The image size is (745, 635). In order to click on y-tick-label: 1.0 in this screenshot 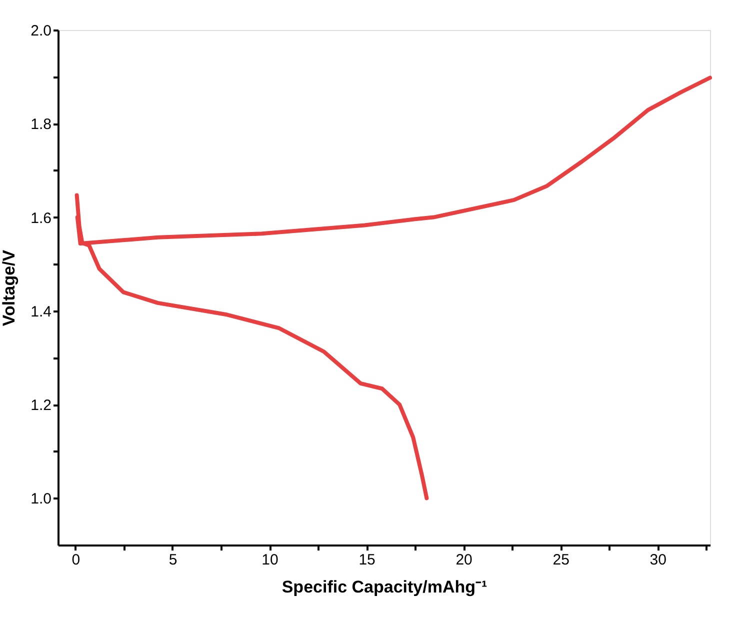, I will do `click(41, 499)`.